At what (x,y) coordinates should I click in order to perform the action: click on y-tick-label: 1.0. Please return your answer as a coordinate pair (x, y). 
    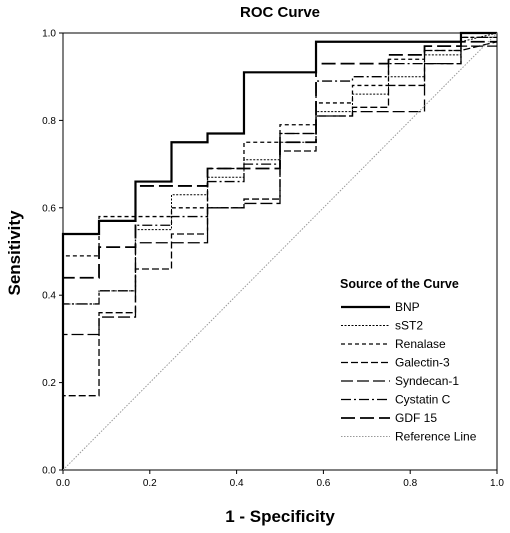
    Looking at the image, I should click on (49, 34).